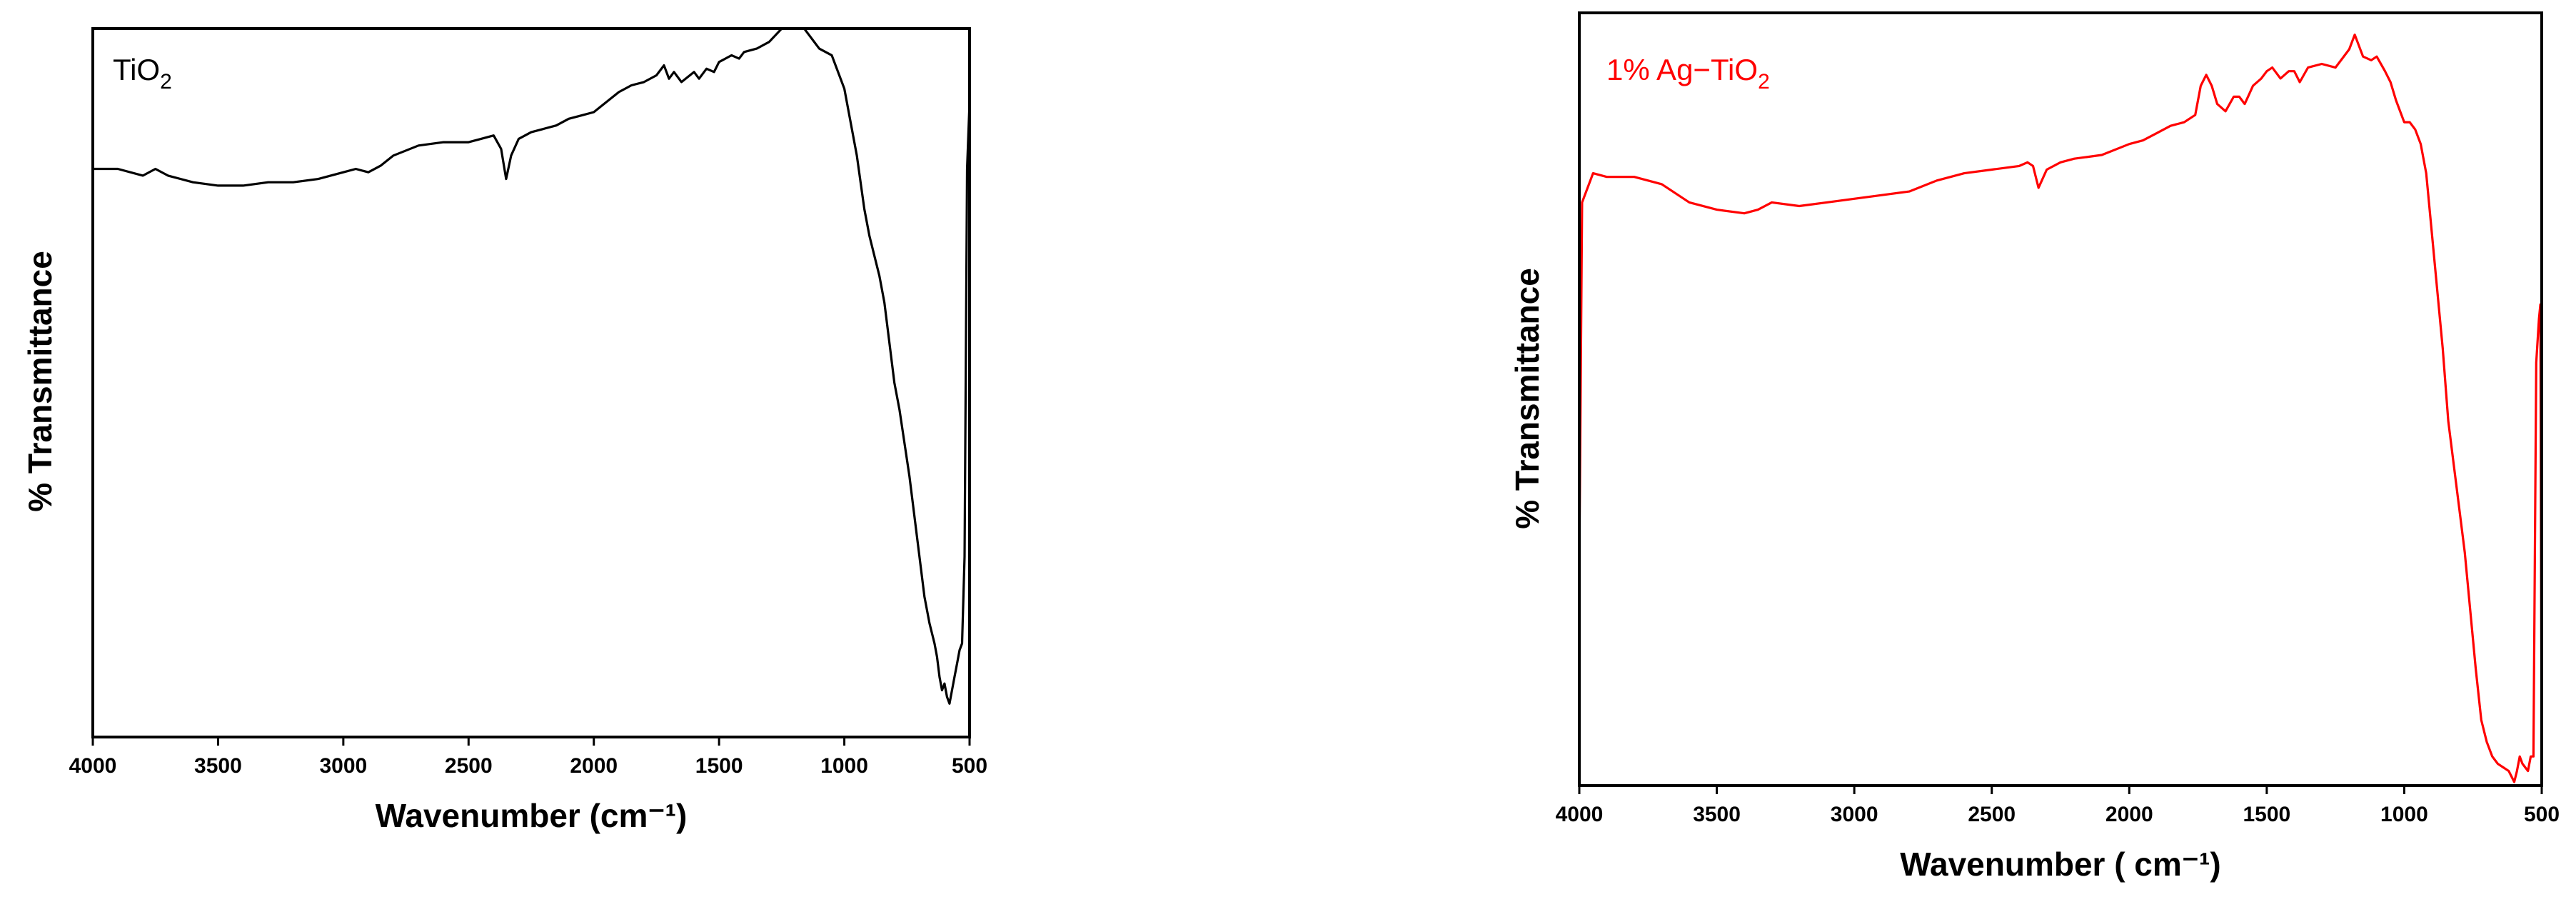 The width and height of the screenshot is (2576, 907). I want to click on x-axis-title: Wavenumber ( cm⁻¹), so click(2060, 864).